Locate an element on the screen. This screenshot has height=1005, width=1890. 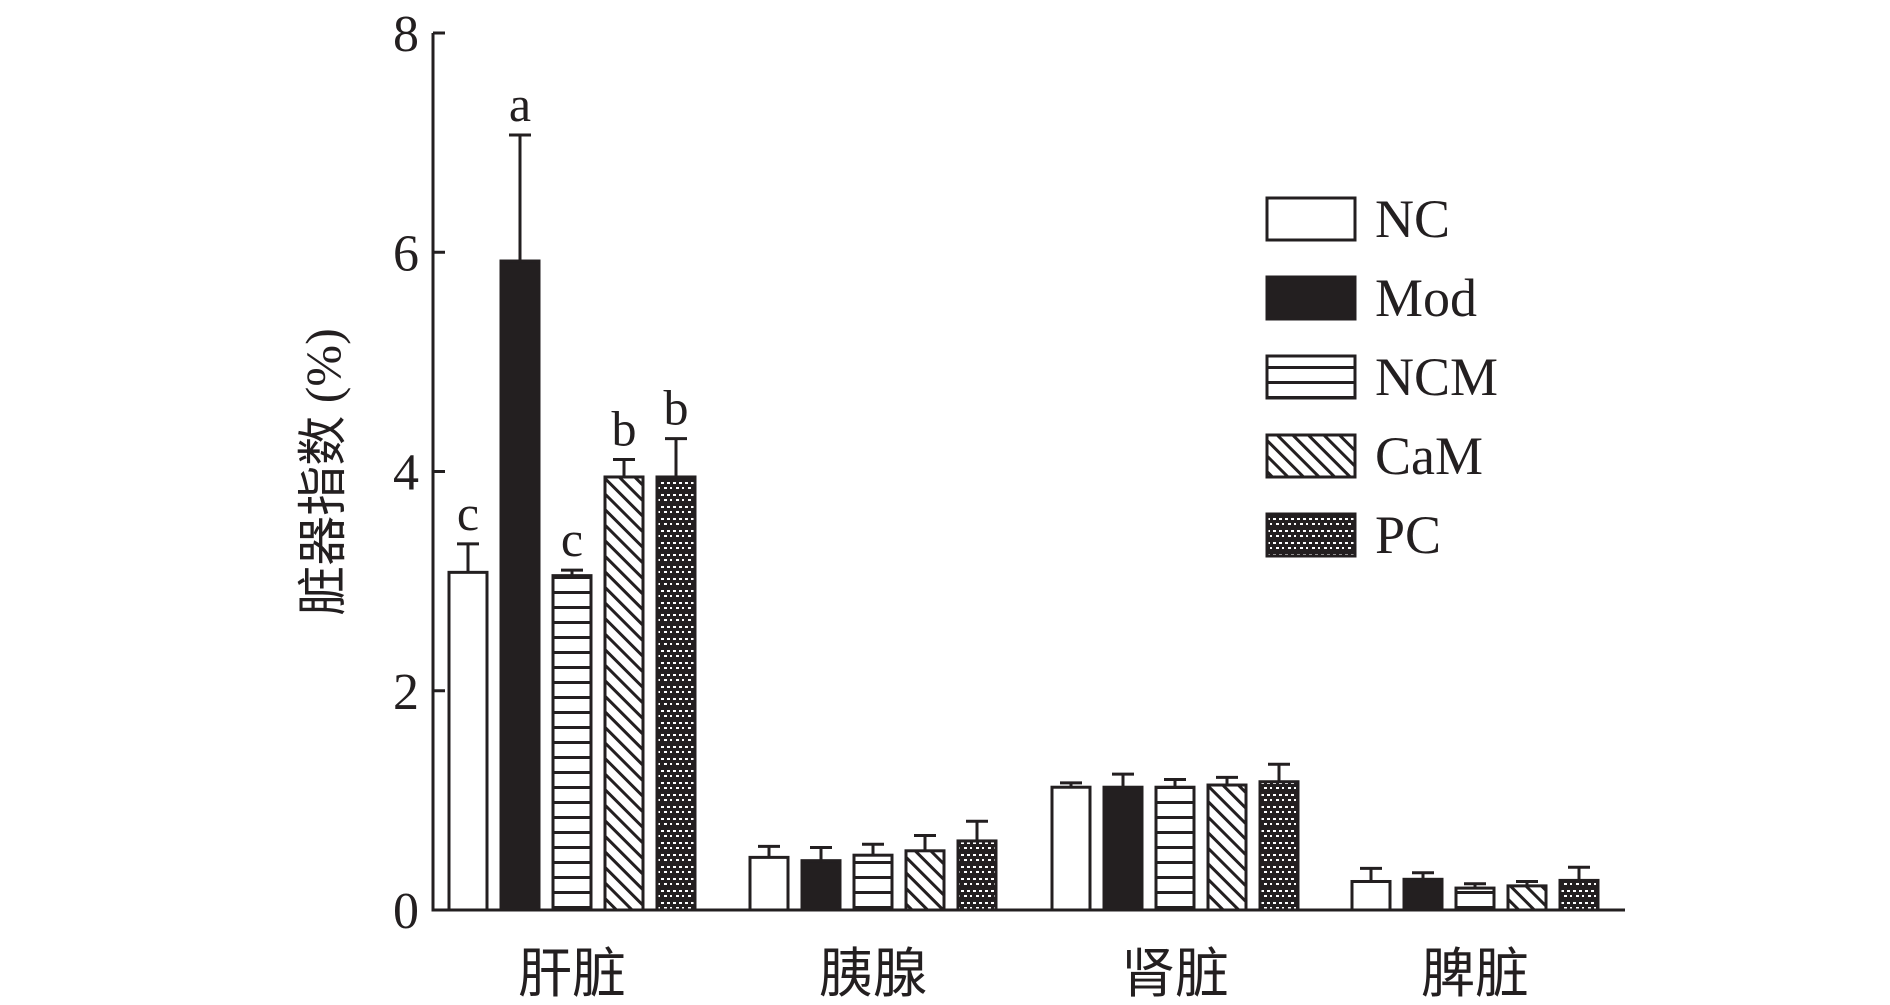
y-axis-title: 脏器指数 (%) is located at coordinates (323, 471).